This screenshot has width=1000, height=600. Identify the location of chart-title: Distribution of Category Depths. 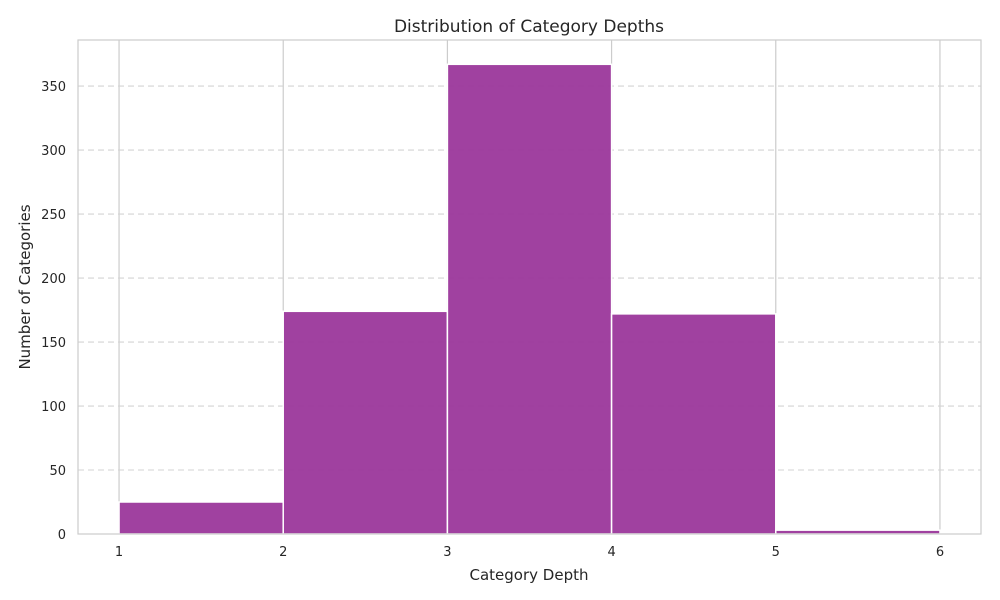
(529, 27).